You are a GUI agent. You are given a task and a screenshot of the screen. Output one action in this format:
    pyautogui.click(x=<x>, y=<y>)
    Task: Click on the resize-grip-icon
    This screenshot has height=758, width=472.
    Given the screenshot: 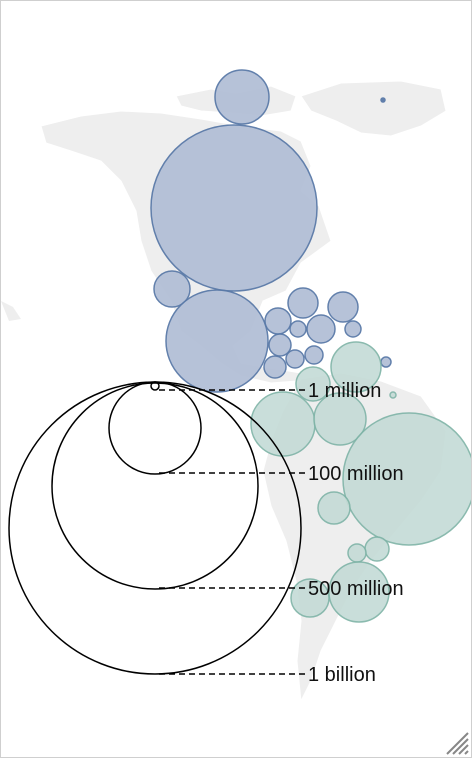 What is the action you would take?
    pyautogui.click(x=457, y=743)
    